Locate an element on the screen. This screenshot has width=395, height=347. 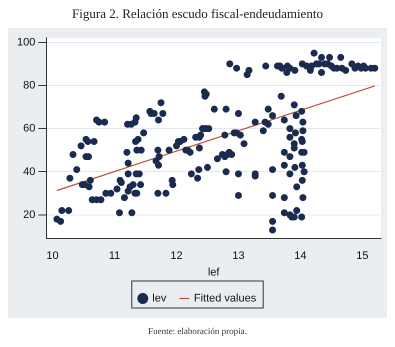
y-tick-label: 80 is located at coordinates (29, 85).